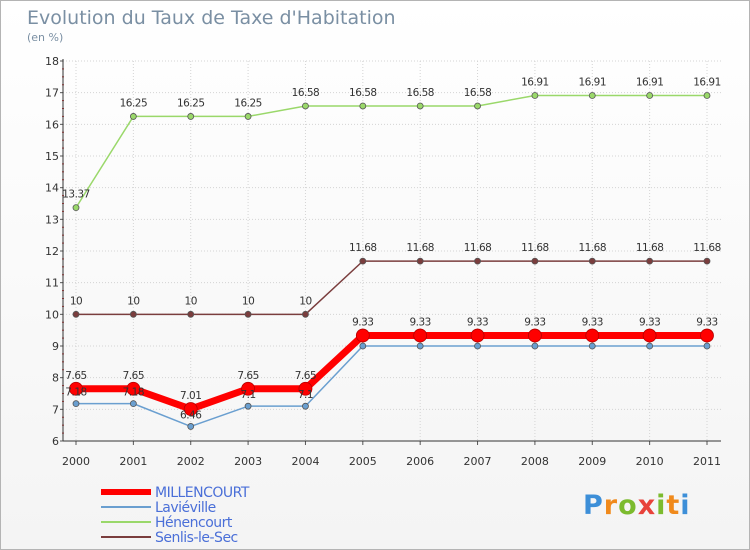 The height and width of the screenshot is (550, 750). I want to click on proxiti-logo: Proxiti, so click(637, 505).